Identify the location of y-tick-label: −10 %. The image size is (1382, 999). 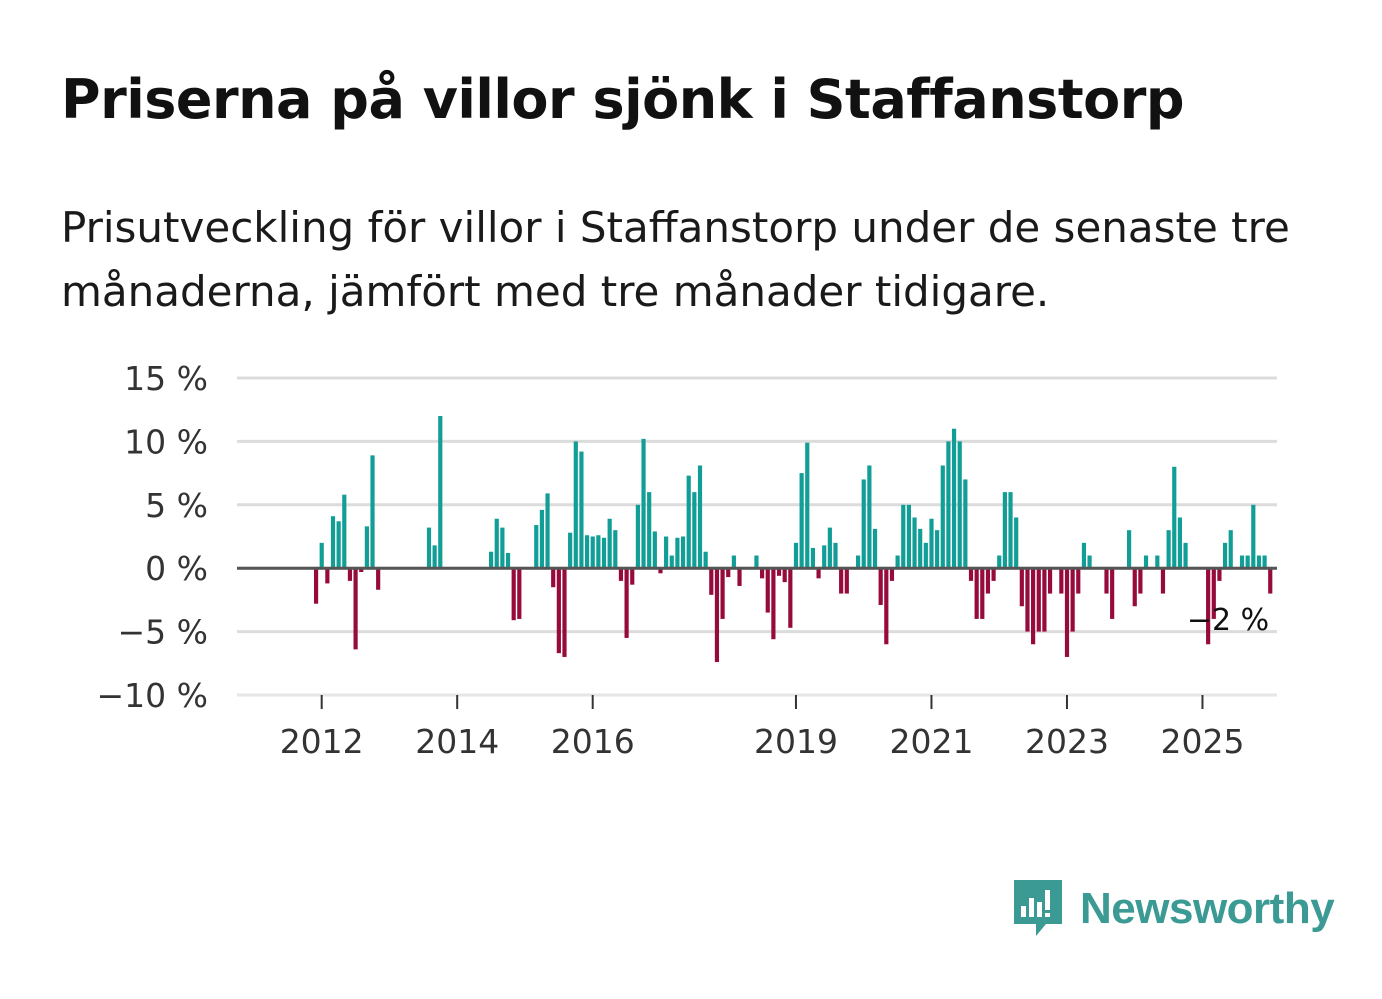
(153, 695).